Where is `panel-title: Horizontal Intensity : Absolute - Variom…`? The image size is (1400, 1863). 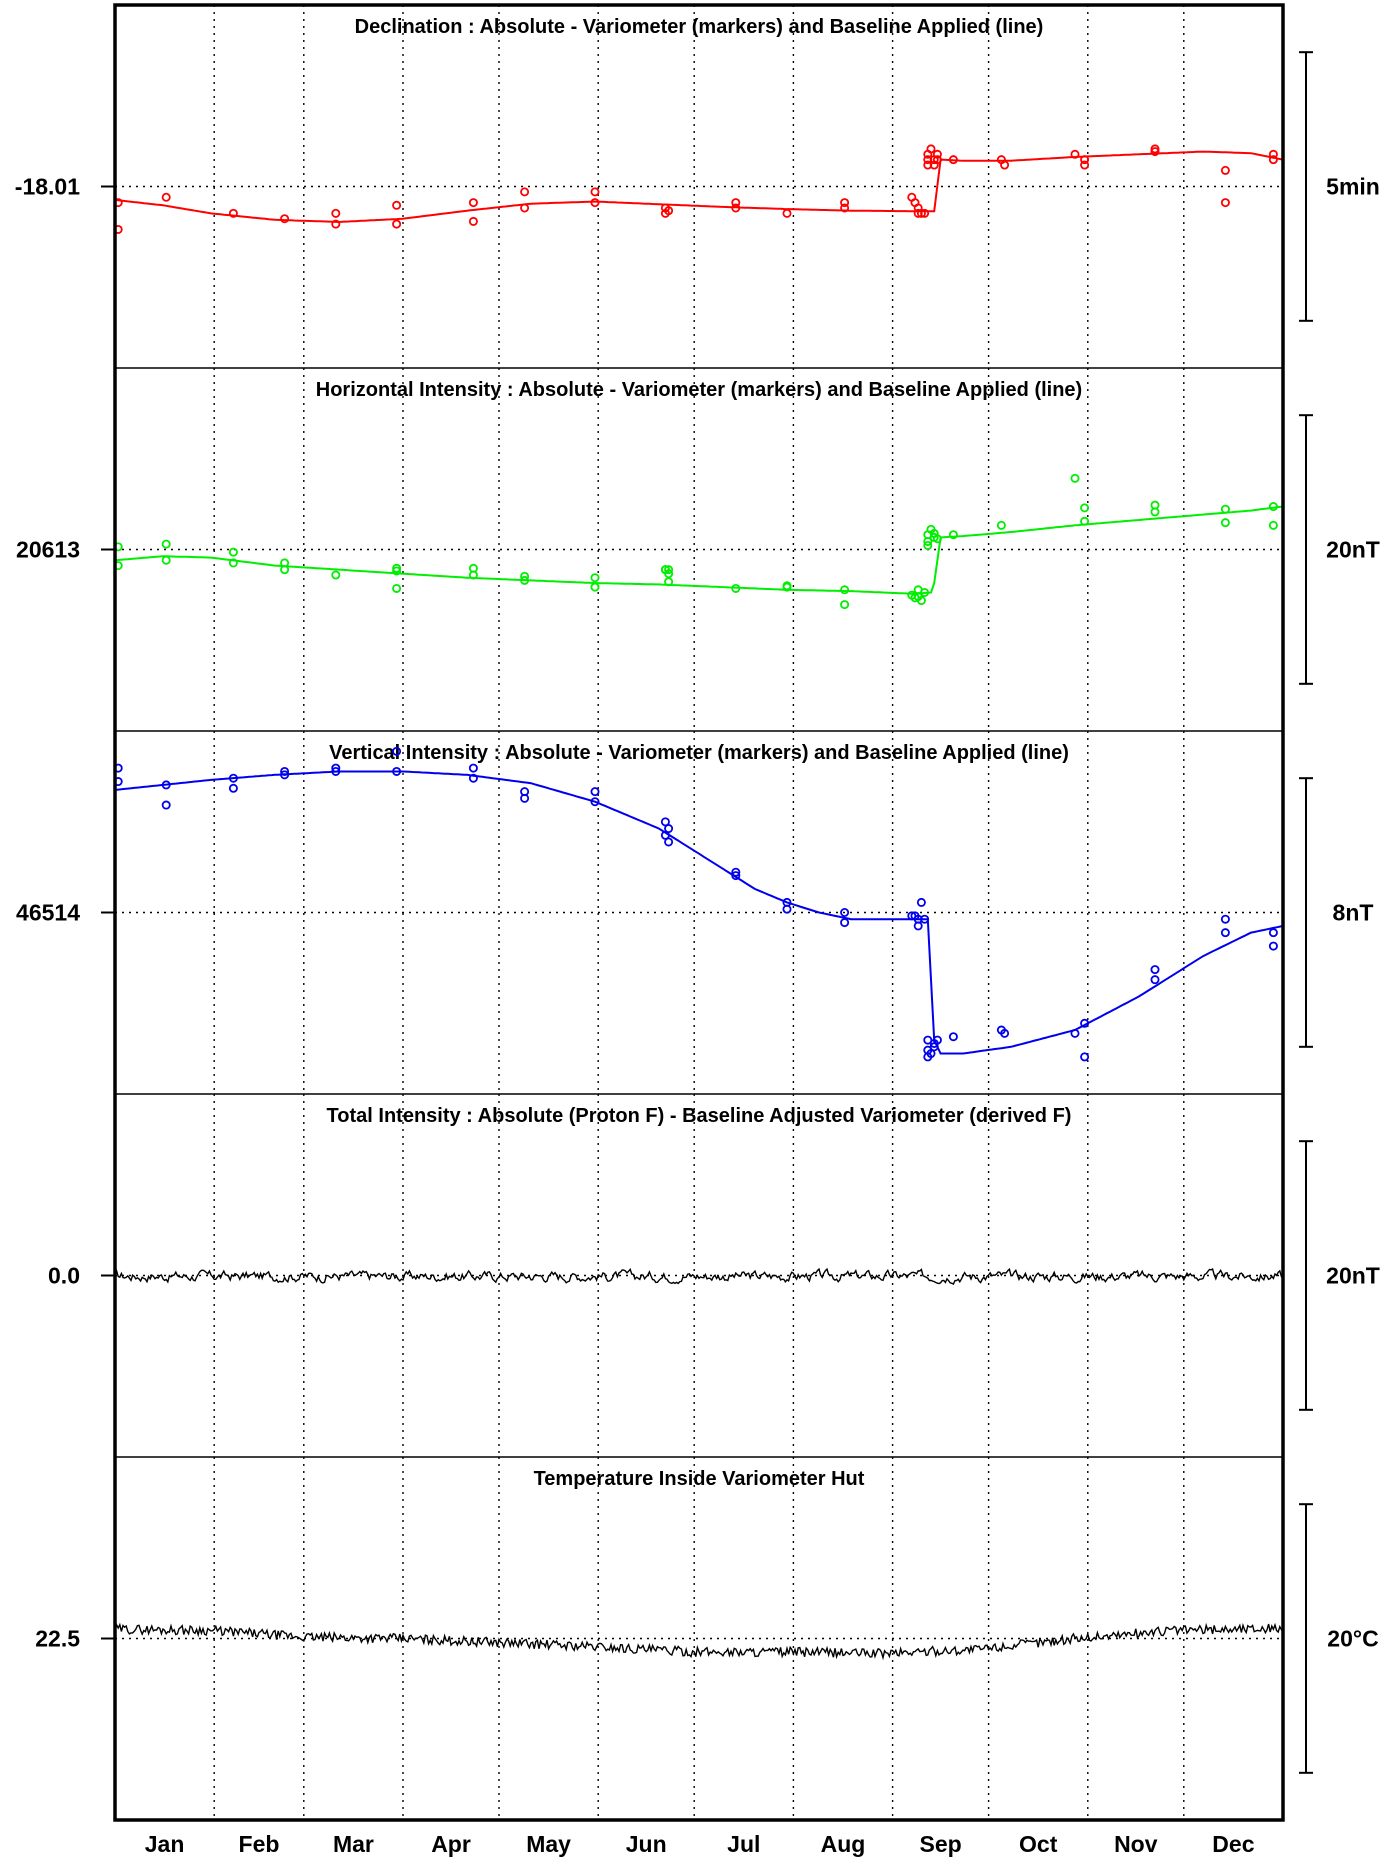 panel-title: Horizontal Intensity : Absolute - Variom… is located at coordinates (699, 390).